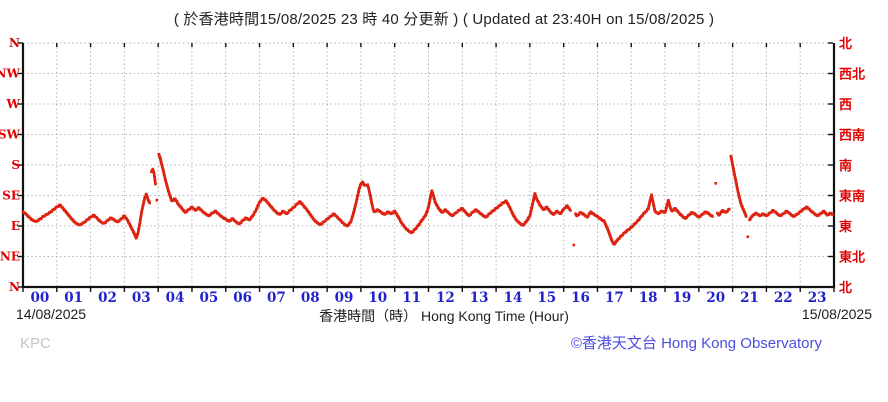  What do you see at coordinates (411, 298) in the screenshot?
I see `hour-tick-label: 11` at bounding box center [411, 298].